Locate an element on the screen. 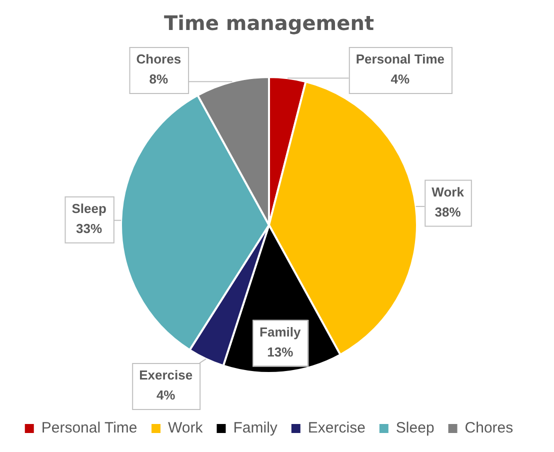  data-label: 13% is located at coordinates (280, 352).